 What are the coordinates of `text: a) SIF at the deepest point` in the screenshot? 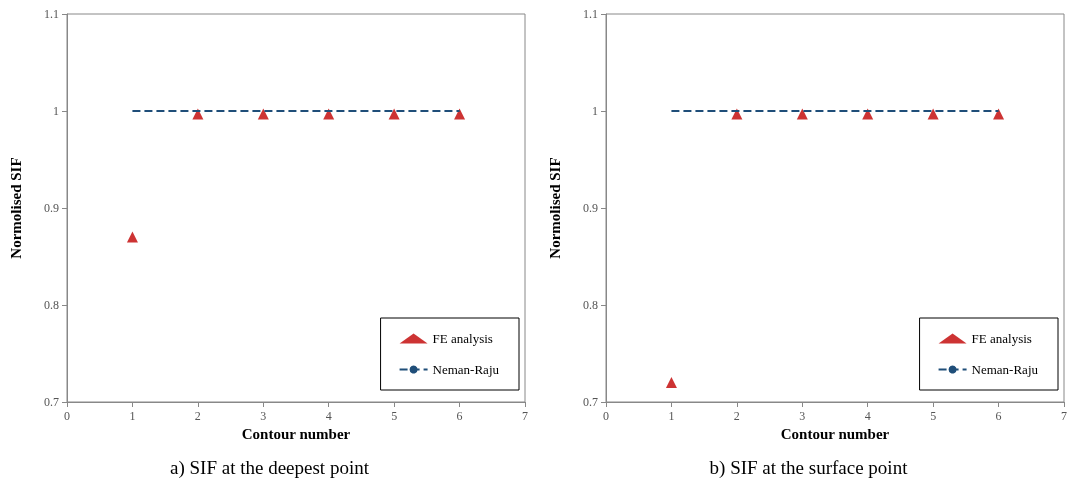 It's located at (270, 468).